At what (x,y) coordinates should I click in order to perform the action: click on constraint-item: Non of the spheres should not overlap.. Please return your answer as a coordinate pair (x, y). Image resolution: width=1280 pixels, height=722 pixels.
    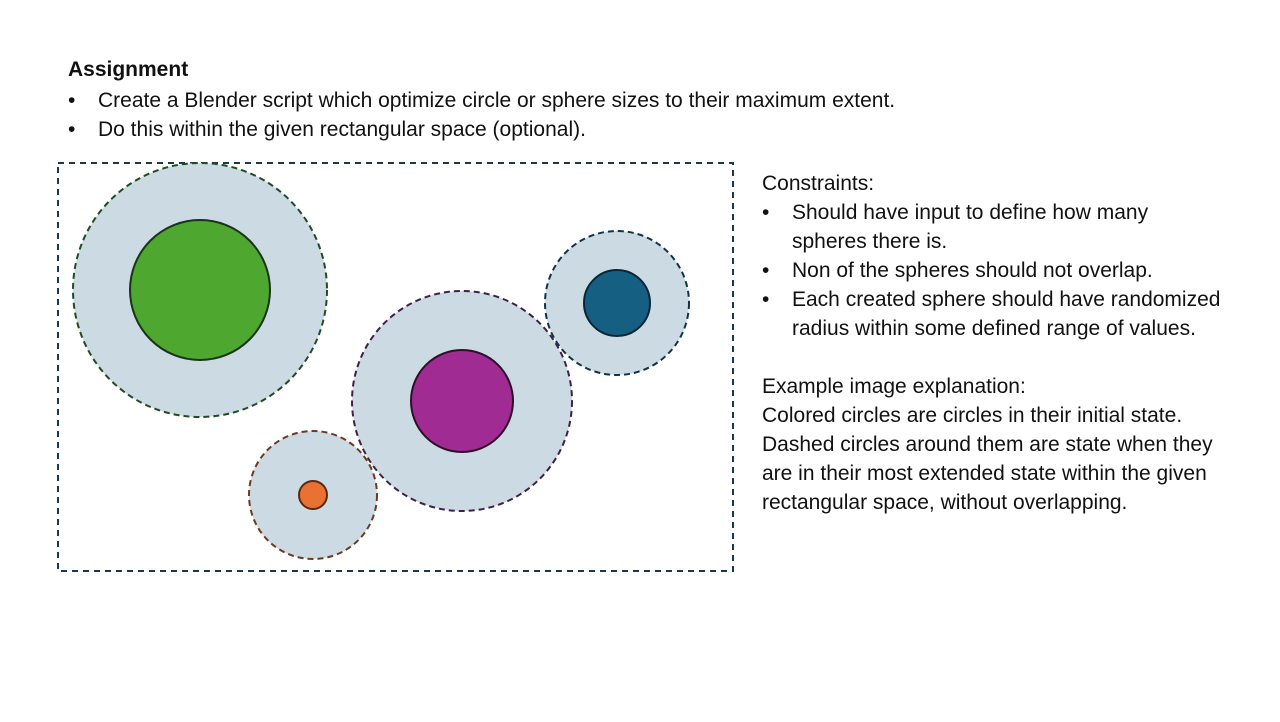
    Looking at the image, I should click on (992, 270).